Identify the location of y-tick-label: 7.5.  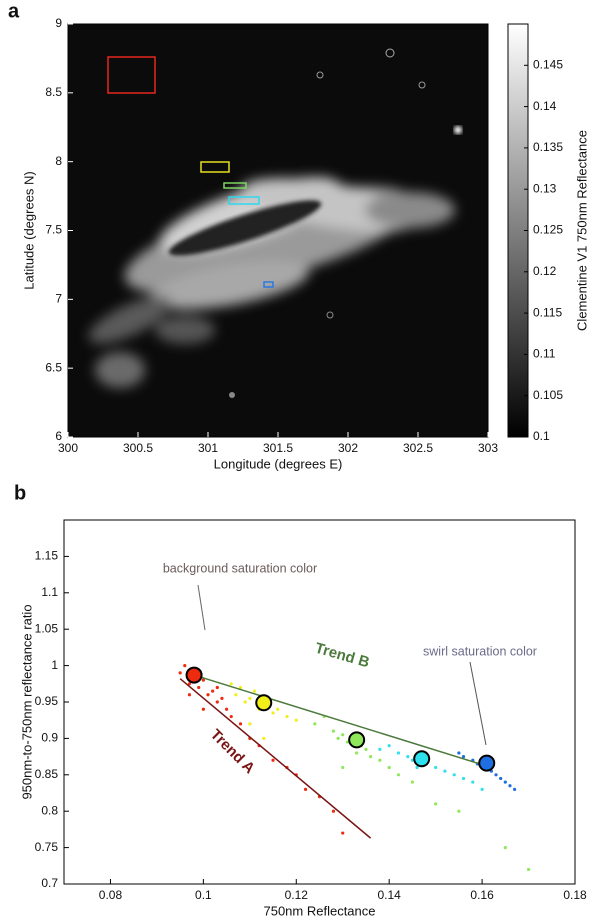
(53, 230).